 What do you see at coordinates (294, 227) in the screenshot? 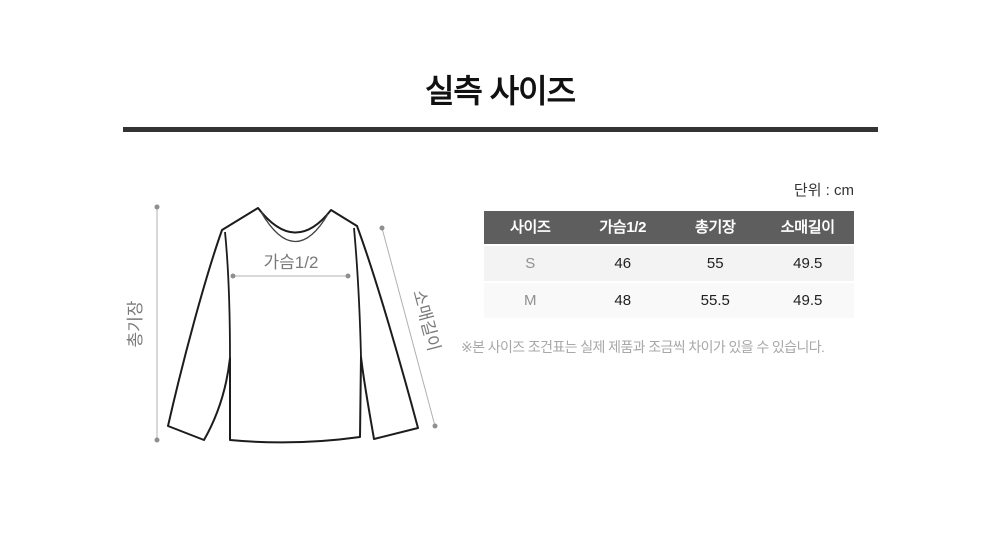
I see `collar-seam` at bounding box center [294, 227].